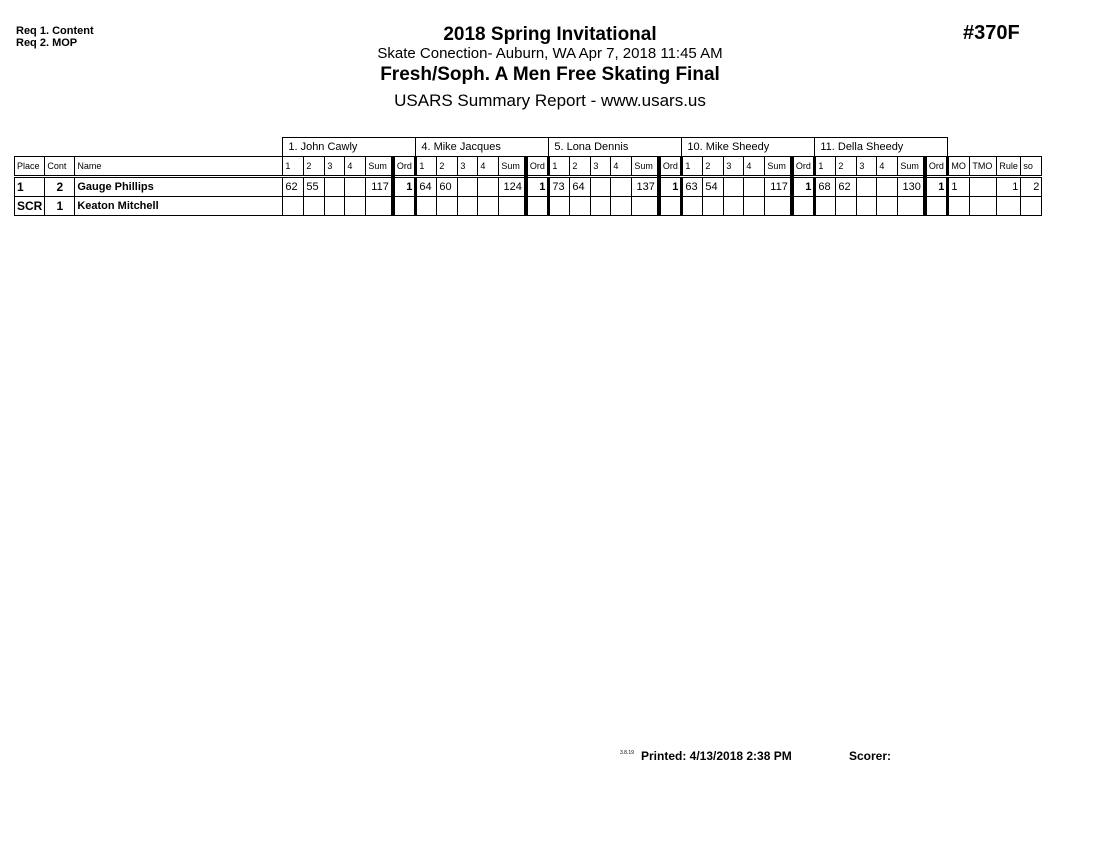 This screenshot has height=850, width=1100. What do you see at coordinates (991, 33) in the screenshot?
I see `event-number: #370F` at bounding box center [991, 33].